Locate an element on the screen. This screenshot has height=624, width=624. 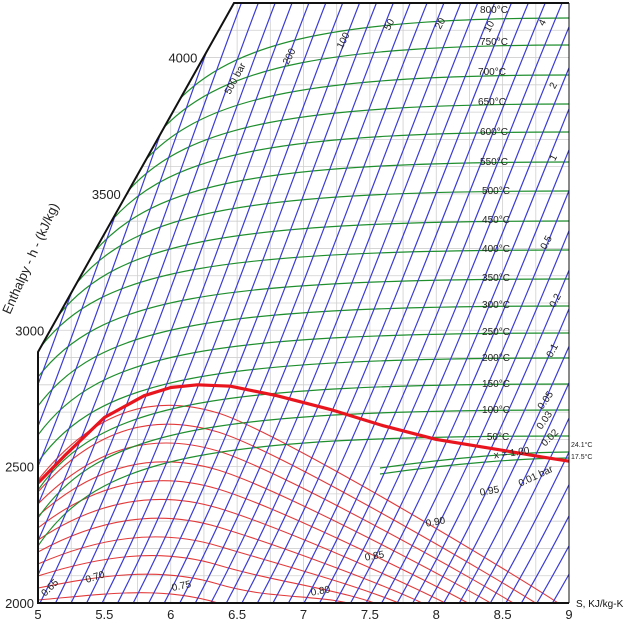
x-axis-title: S, KJ/kg-K is located at coordinates (600, 604).